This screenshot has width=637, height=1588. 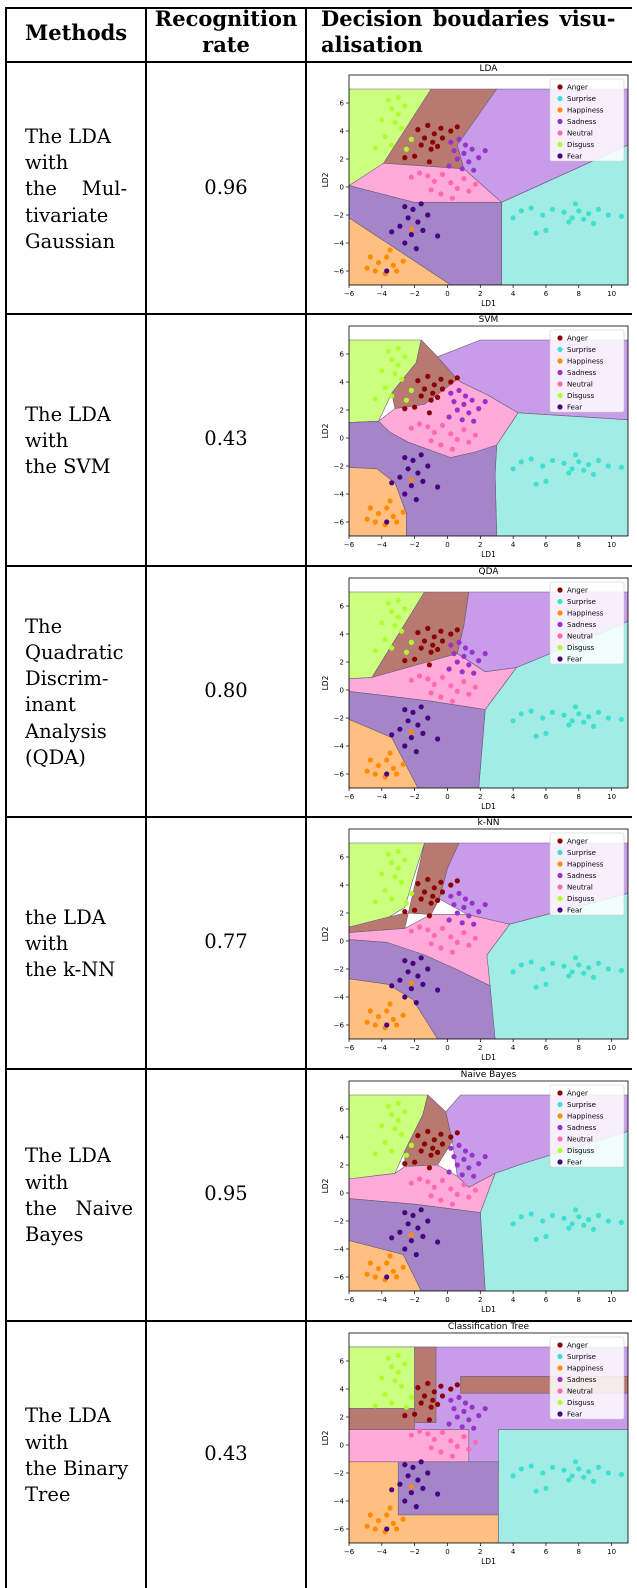 What do you see at coordinates (226, 438) in the screenshot?
I see `recognition-rate: 0.43` at bounding box center [226, 438].